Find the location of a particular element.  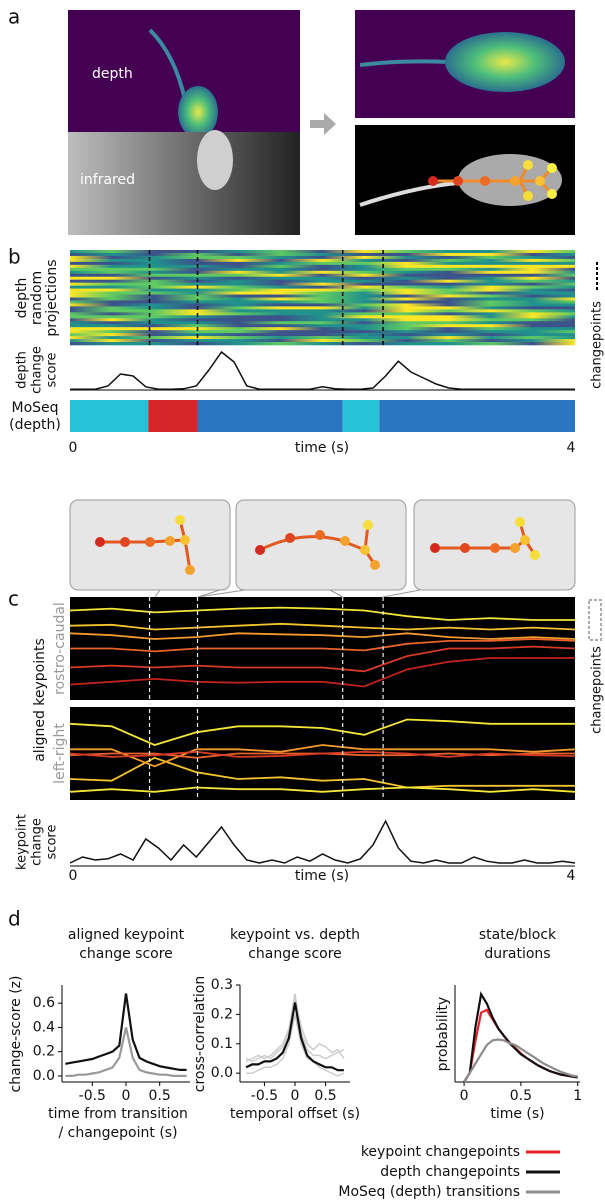

y-tick-label: 0.2 is located at coordinates (222, 1014).